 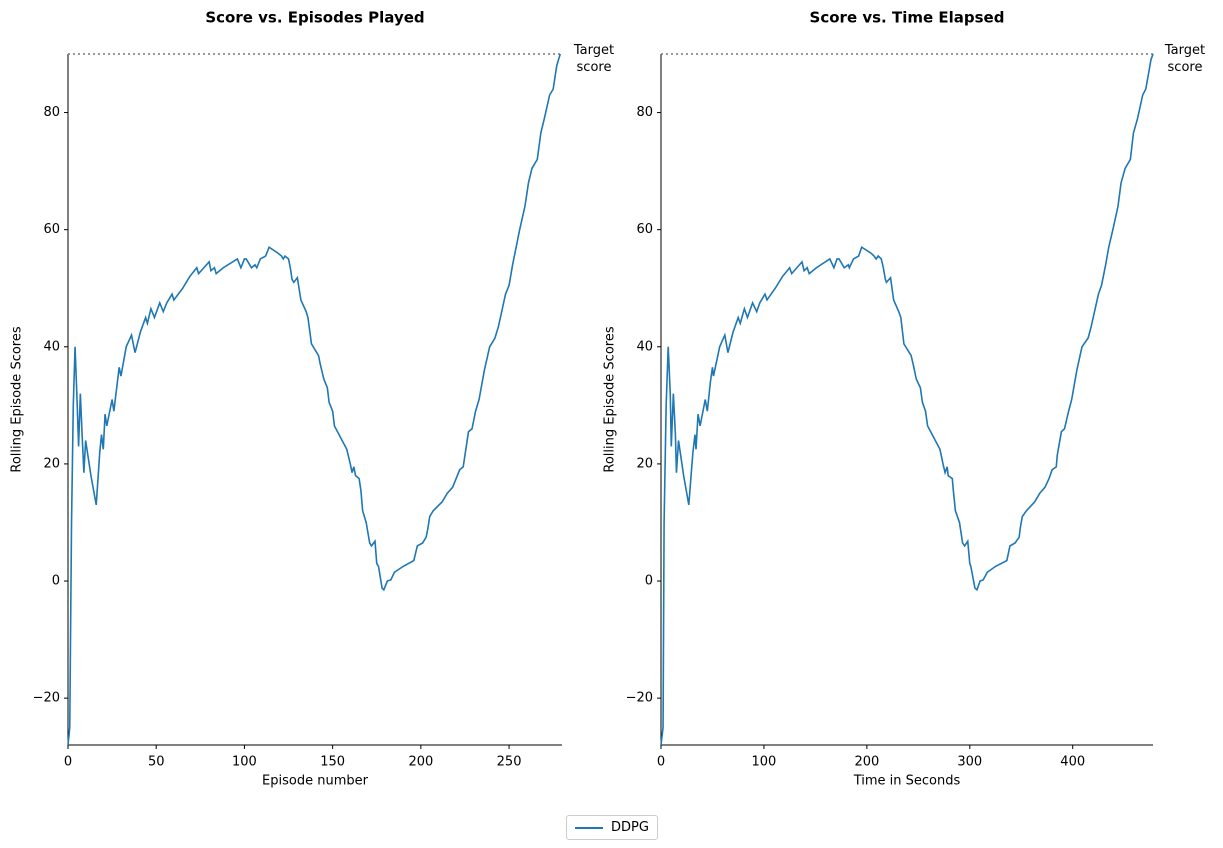 I want to click on x-tick-label: 50, so click(x=156, y=762).